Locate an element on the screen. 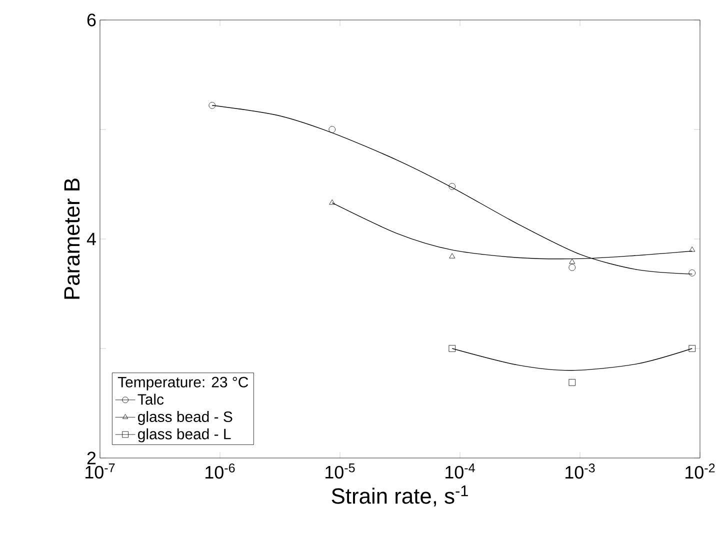 The image size is (719, 556). legend-label: glass bead - L is located at coordinates (184, 435).